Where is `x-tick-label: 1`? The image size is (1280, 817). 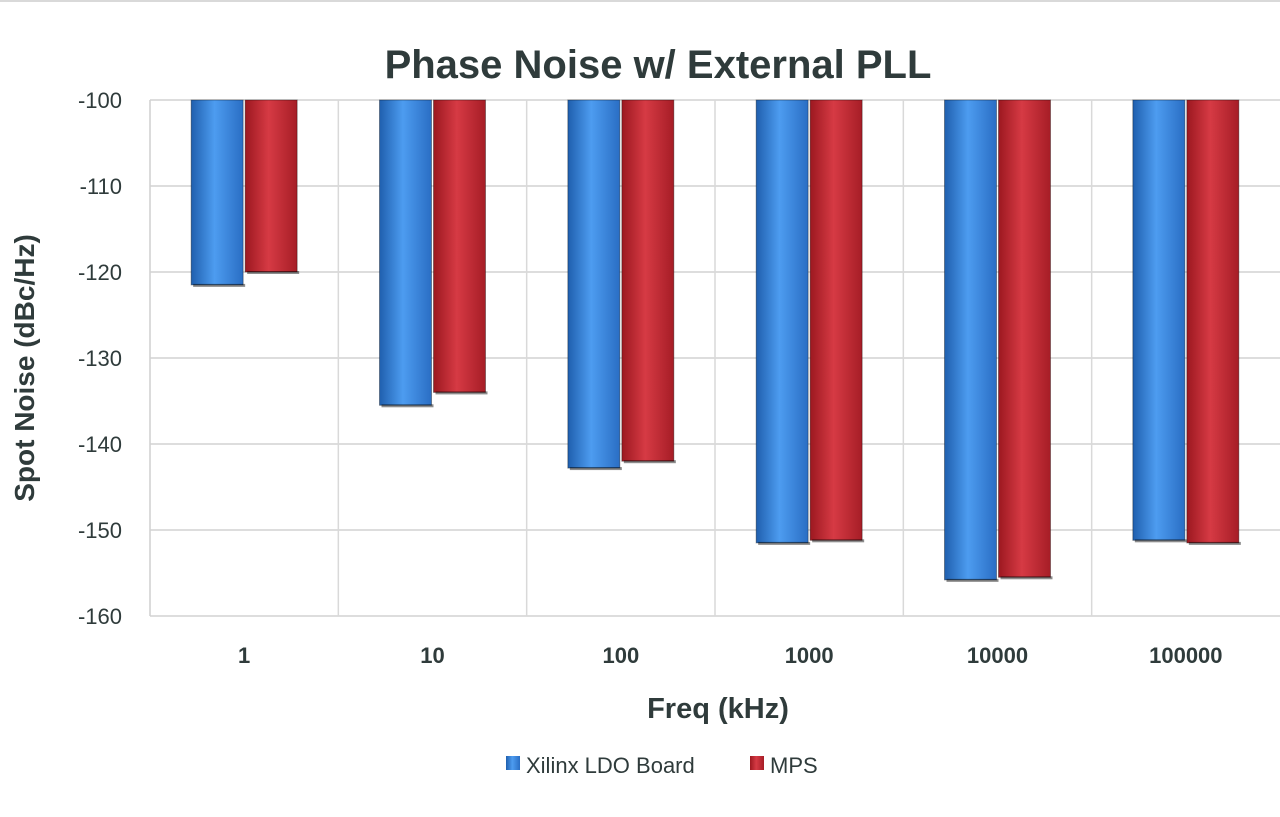 x-tick-label: 1 is located at coordinates (244, 655).